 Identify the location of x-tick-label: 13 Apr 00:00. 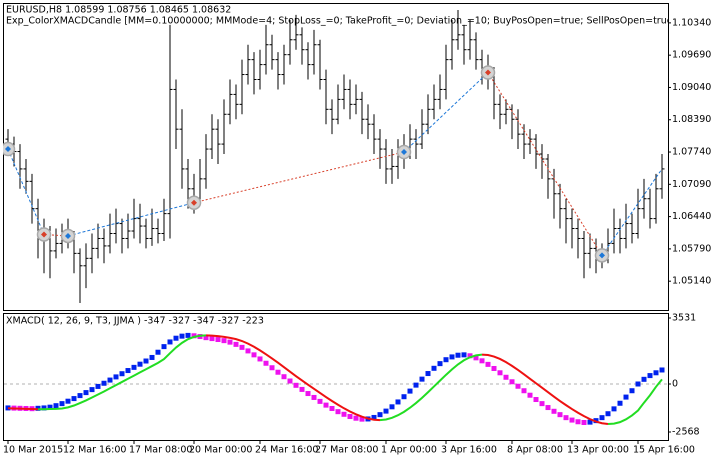
(598, 450).